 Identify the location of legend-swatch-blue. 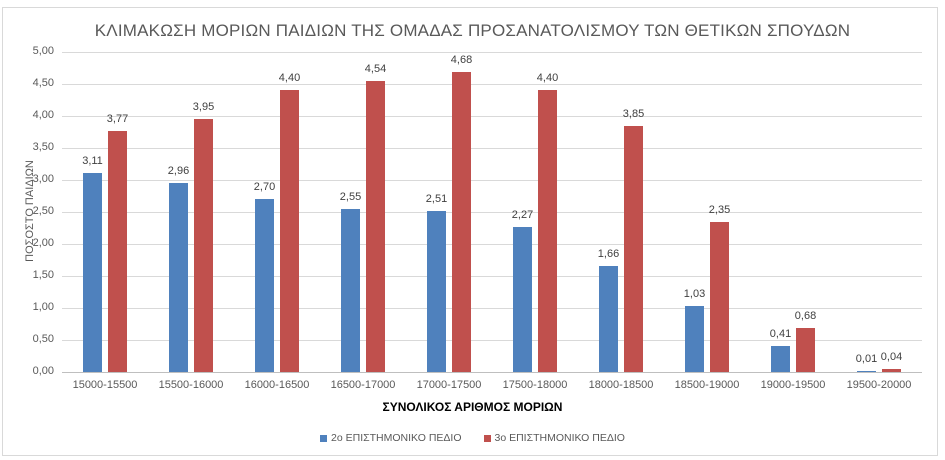
(324, 438).